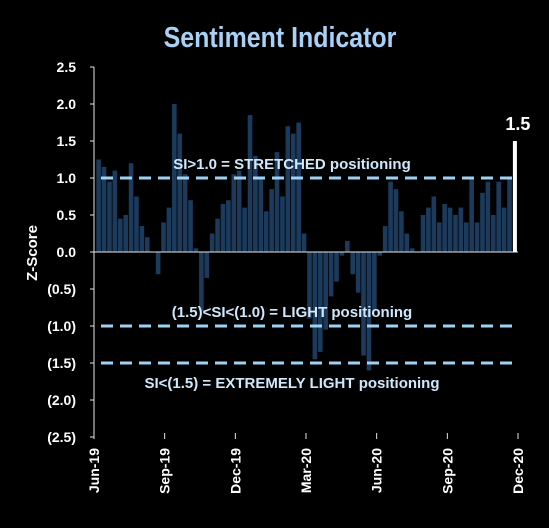 The image size is (549, 528). I want to click on x-tick-label-3: Mar-20, so click(306, 470).